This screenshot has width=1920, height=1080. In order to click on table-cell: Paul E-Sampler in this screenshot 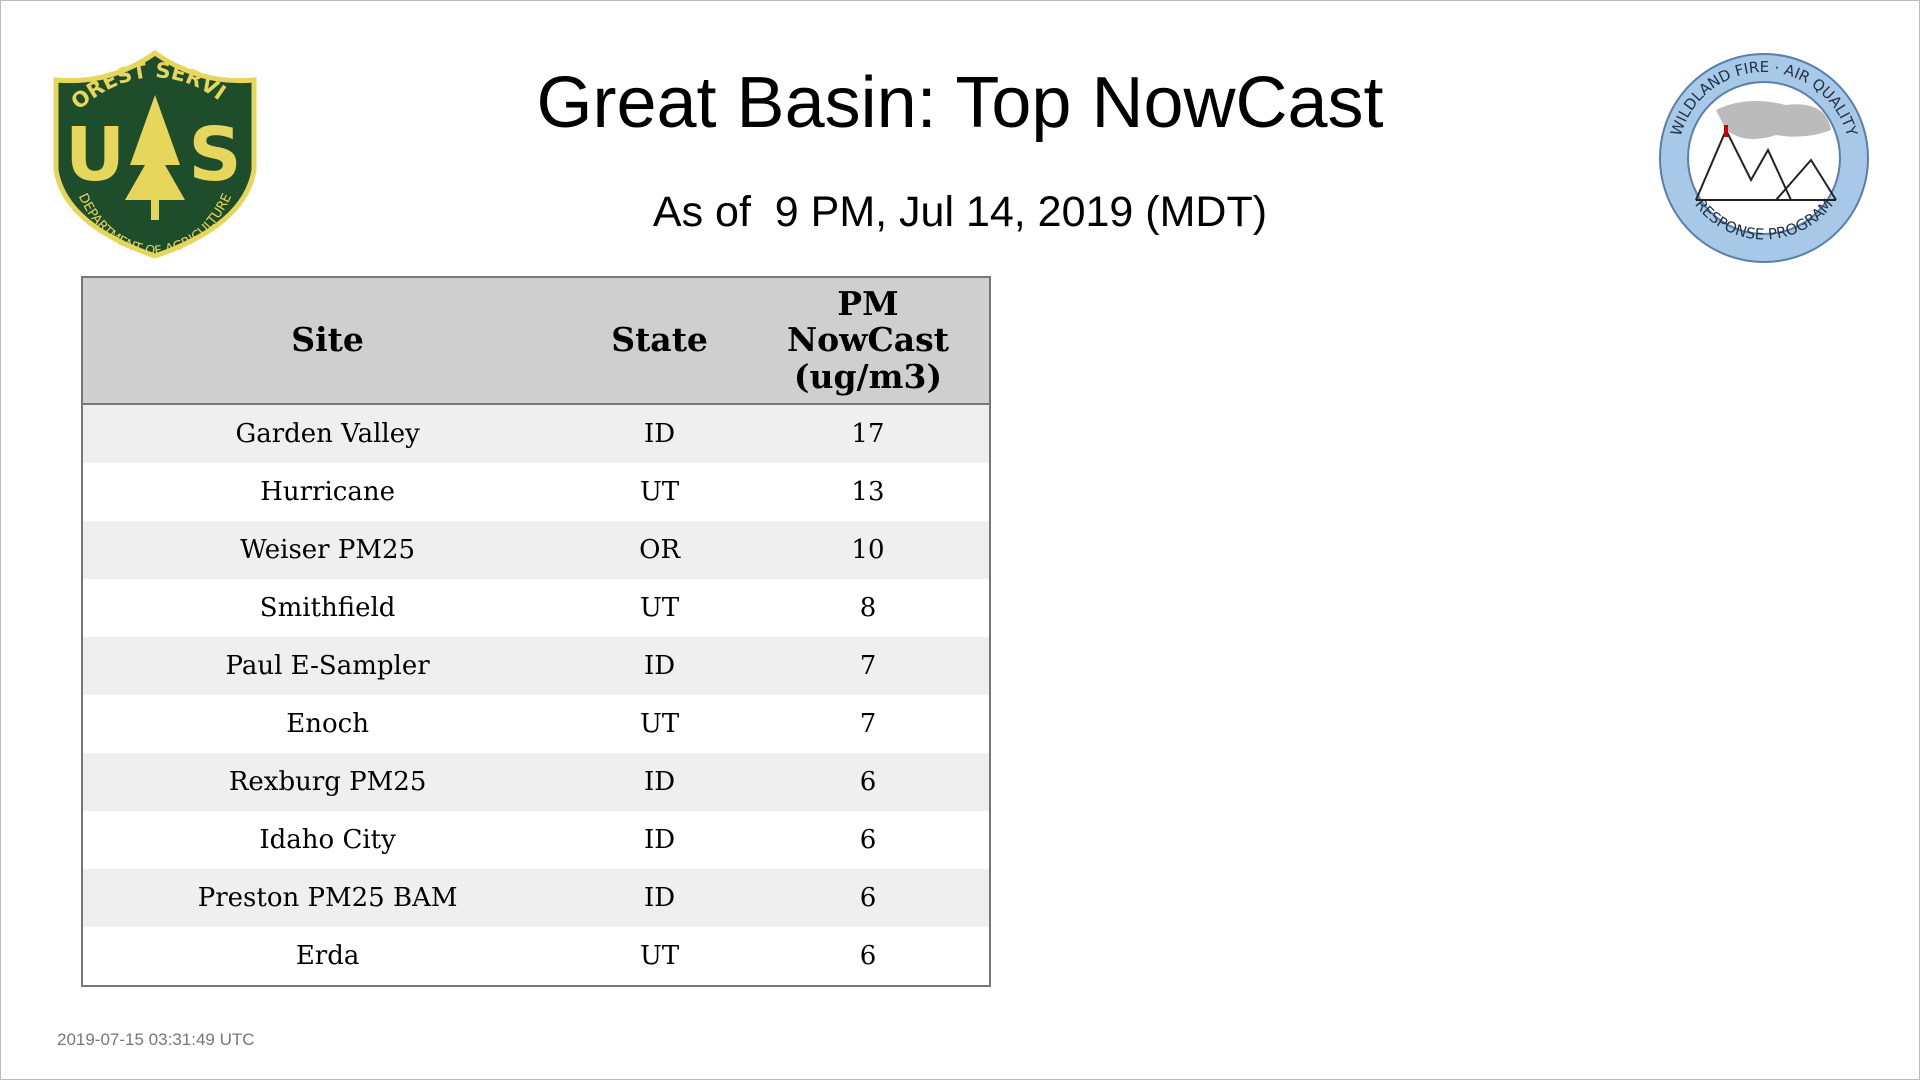, I will do `click(327, 666)`.